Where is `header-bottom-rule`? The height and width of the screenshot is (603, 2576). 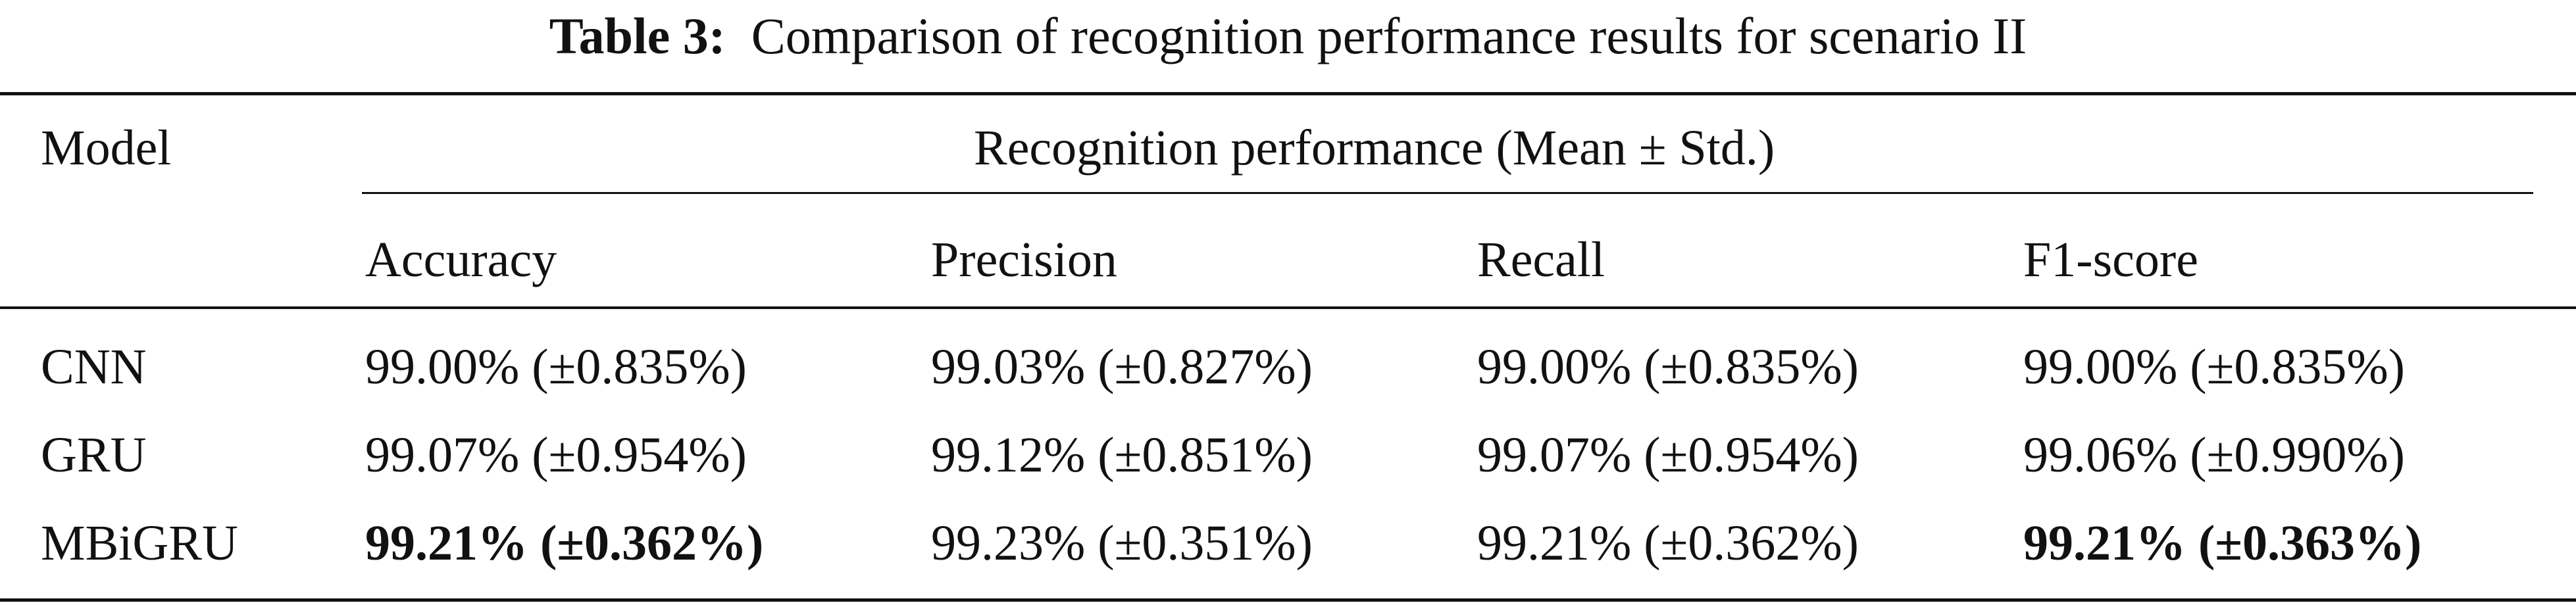
header-bottom-rule is located at coordinates (1288, 307).